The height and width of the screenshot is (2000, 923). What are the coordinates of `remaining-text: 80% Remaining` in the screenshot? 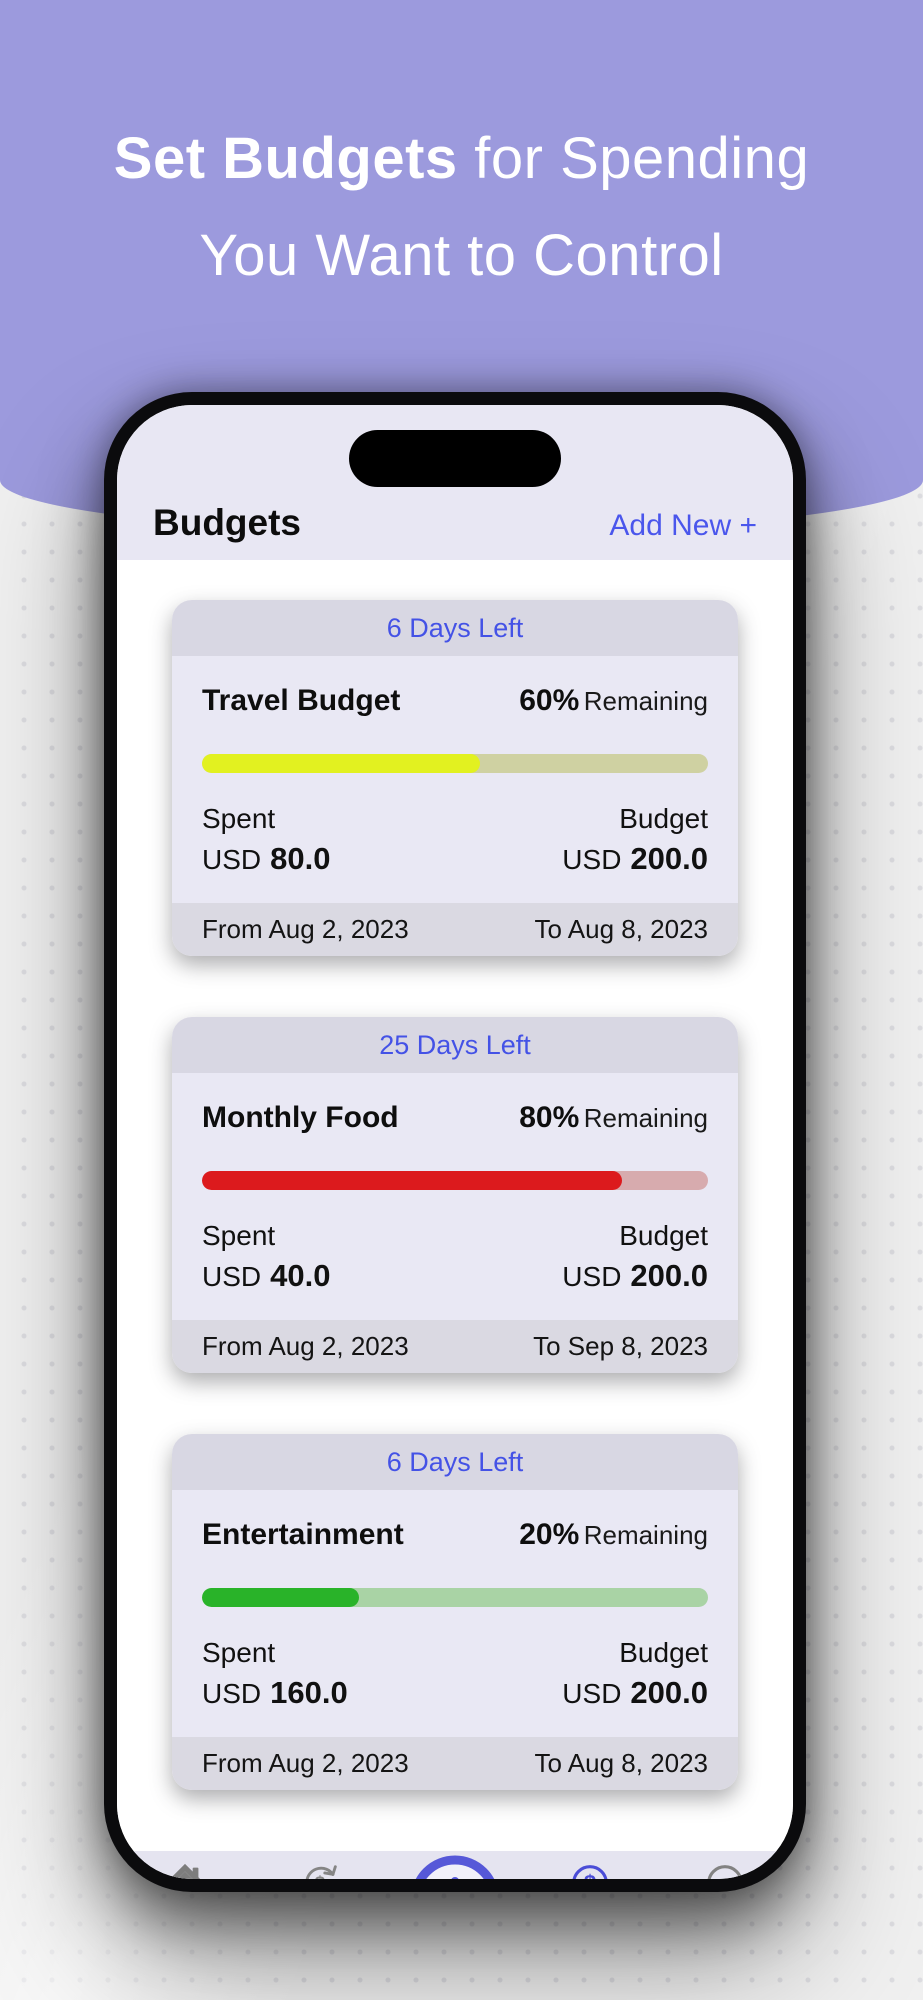 It's located at (613, 1117).